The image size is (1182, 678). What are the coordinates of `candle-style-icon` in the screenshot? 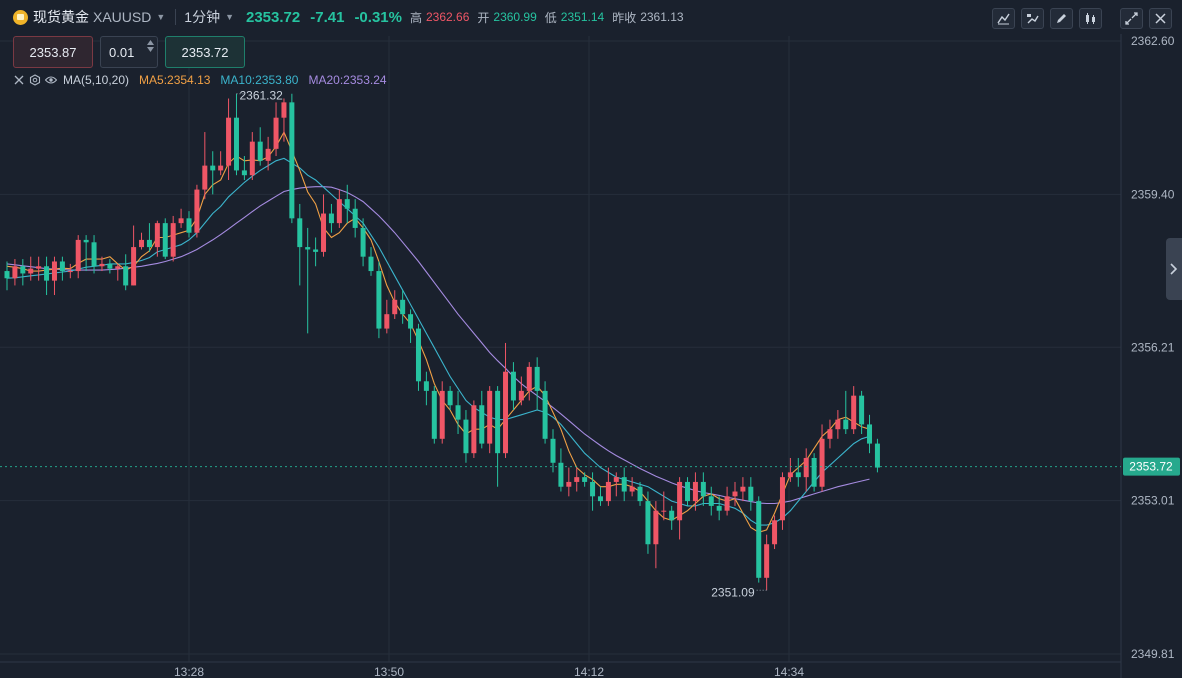 It's located at (1090, 18).